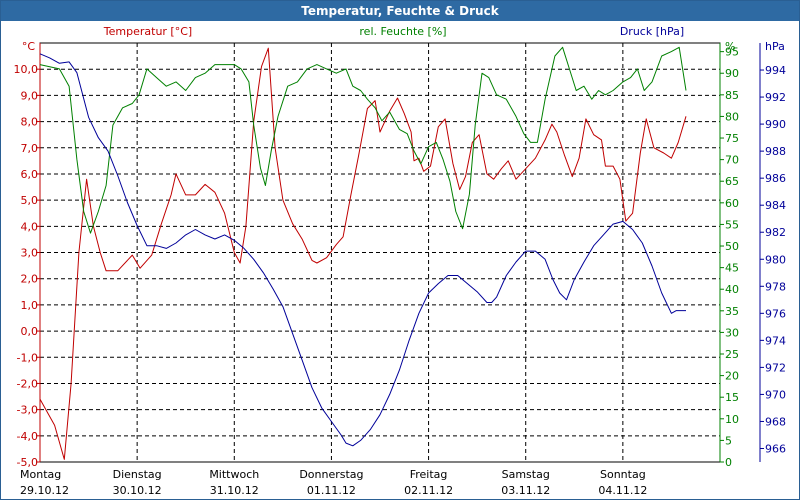 This screenshot has height=500, width=800. Describe the element at coordinates (331, 490) in the screenshot. I see `x-date-label: 01.11.12` at that location.